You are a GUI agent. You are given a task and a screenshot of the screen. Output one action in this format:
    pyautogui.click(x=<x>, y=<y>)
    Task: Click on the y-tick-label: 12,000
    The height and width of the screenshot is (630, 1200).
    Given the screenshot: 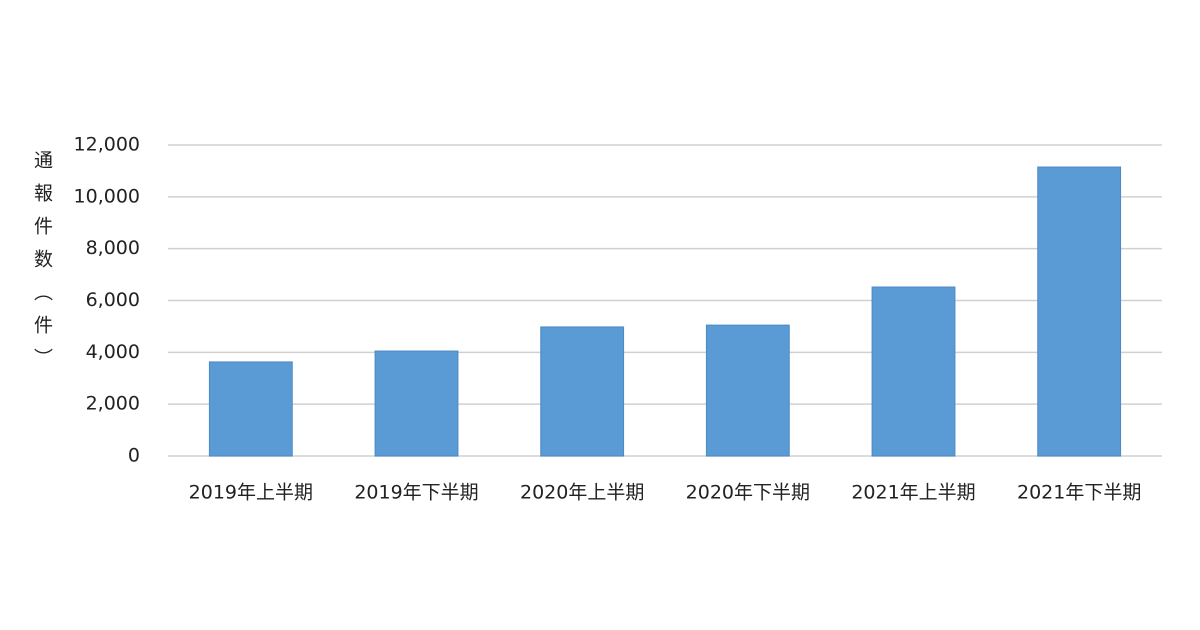 What is the action you would take?
    pyautogui.click(x=107, y=145)
    